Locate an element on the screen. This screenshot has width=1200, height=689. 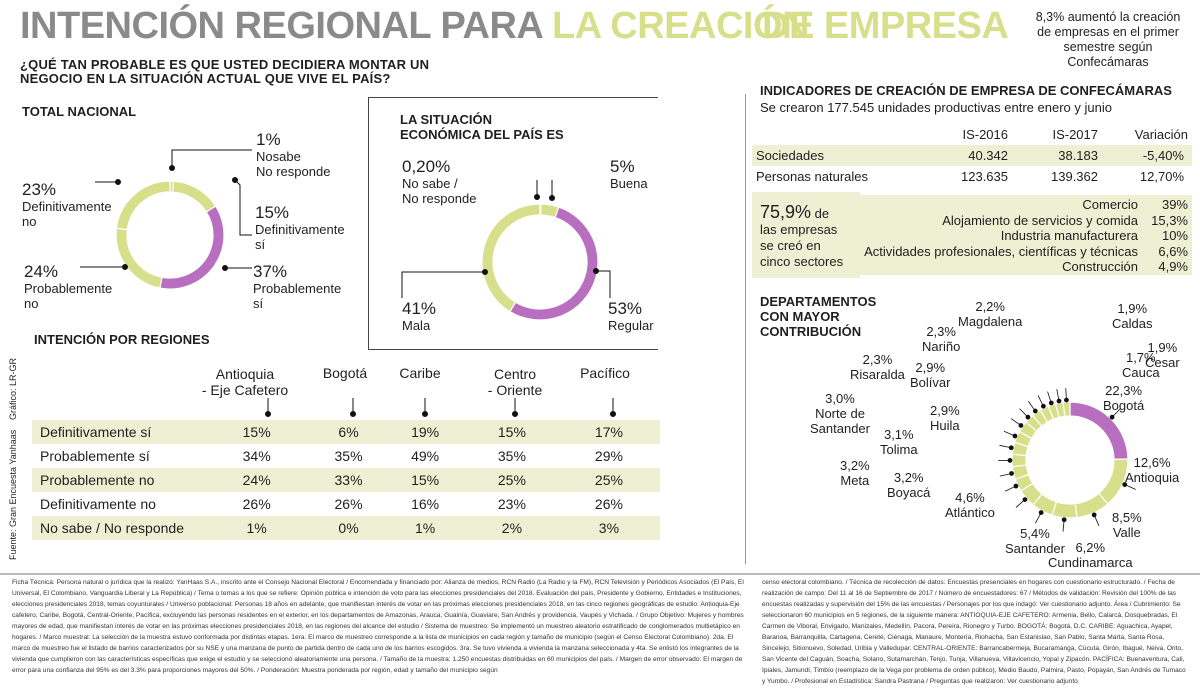
dept-pct: 2,3% is located at coordinates (877, 359).